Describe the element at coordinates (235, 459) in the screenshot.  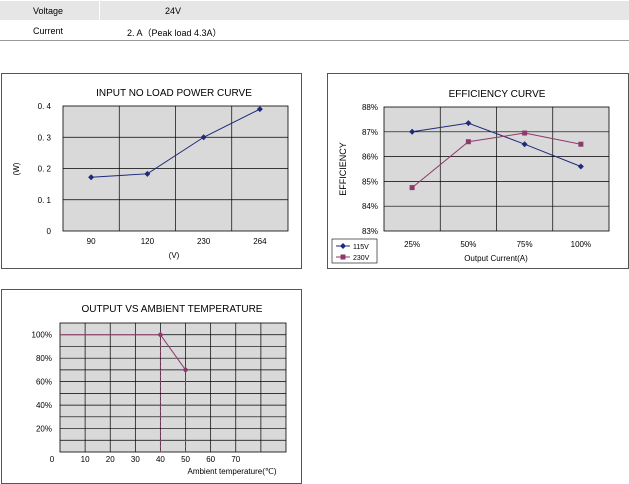
I see `x-tick-label: 70` at that location.